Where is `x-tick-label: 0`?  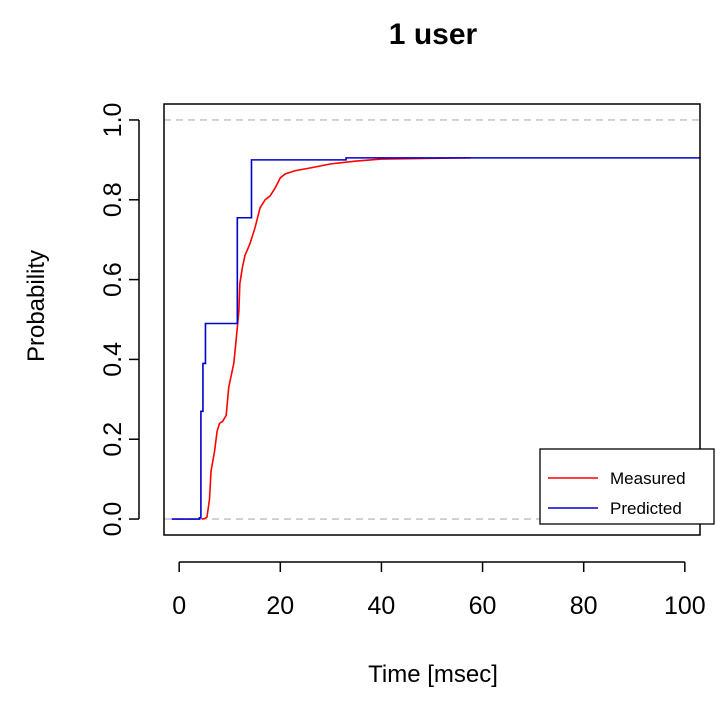
x-tick-label: 0 is located at coordinates (179, 606).